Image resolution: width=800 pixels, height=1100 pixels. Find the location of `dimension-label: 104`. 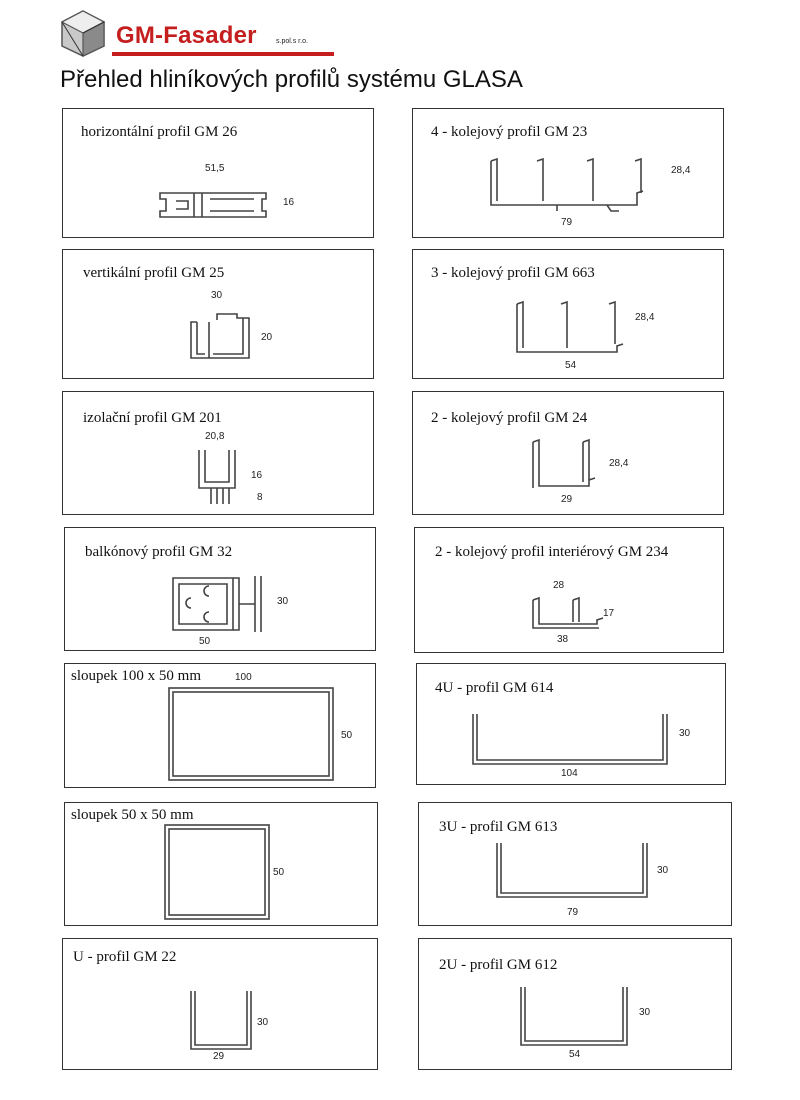

dimension-label: 104 is located at coordinates (569, 773).